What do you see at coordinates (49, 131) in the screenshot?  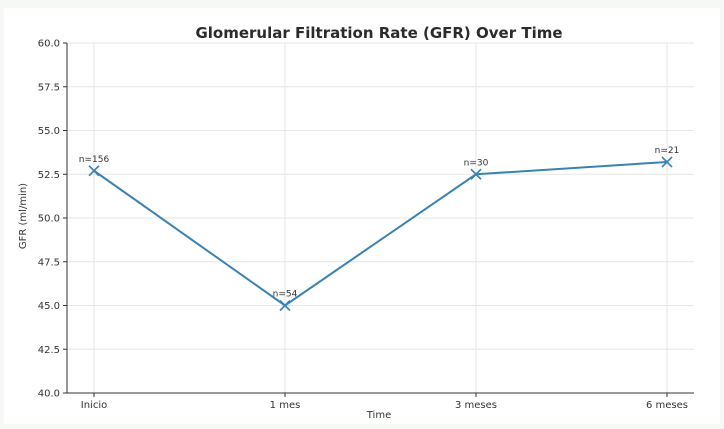 I see `y-tick-label: 55.0` at bounding box center [49, 131].